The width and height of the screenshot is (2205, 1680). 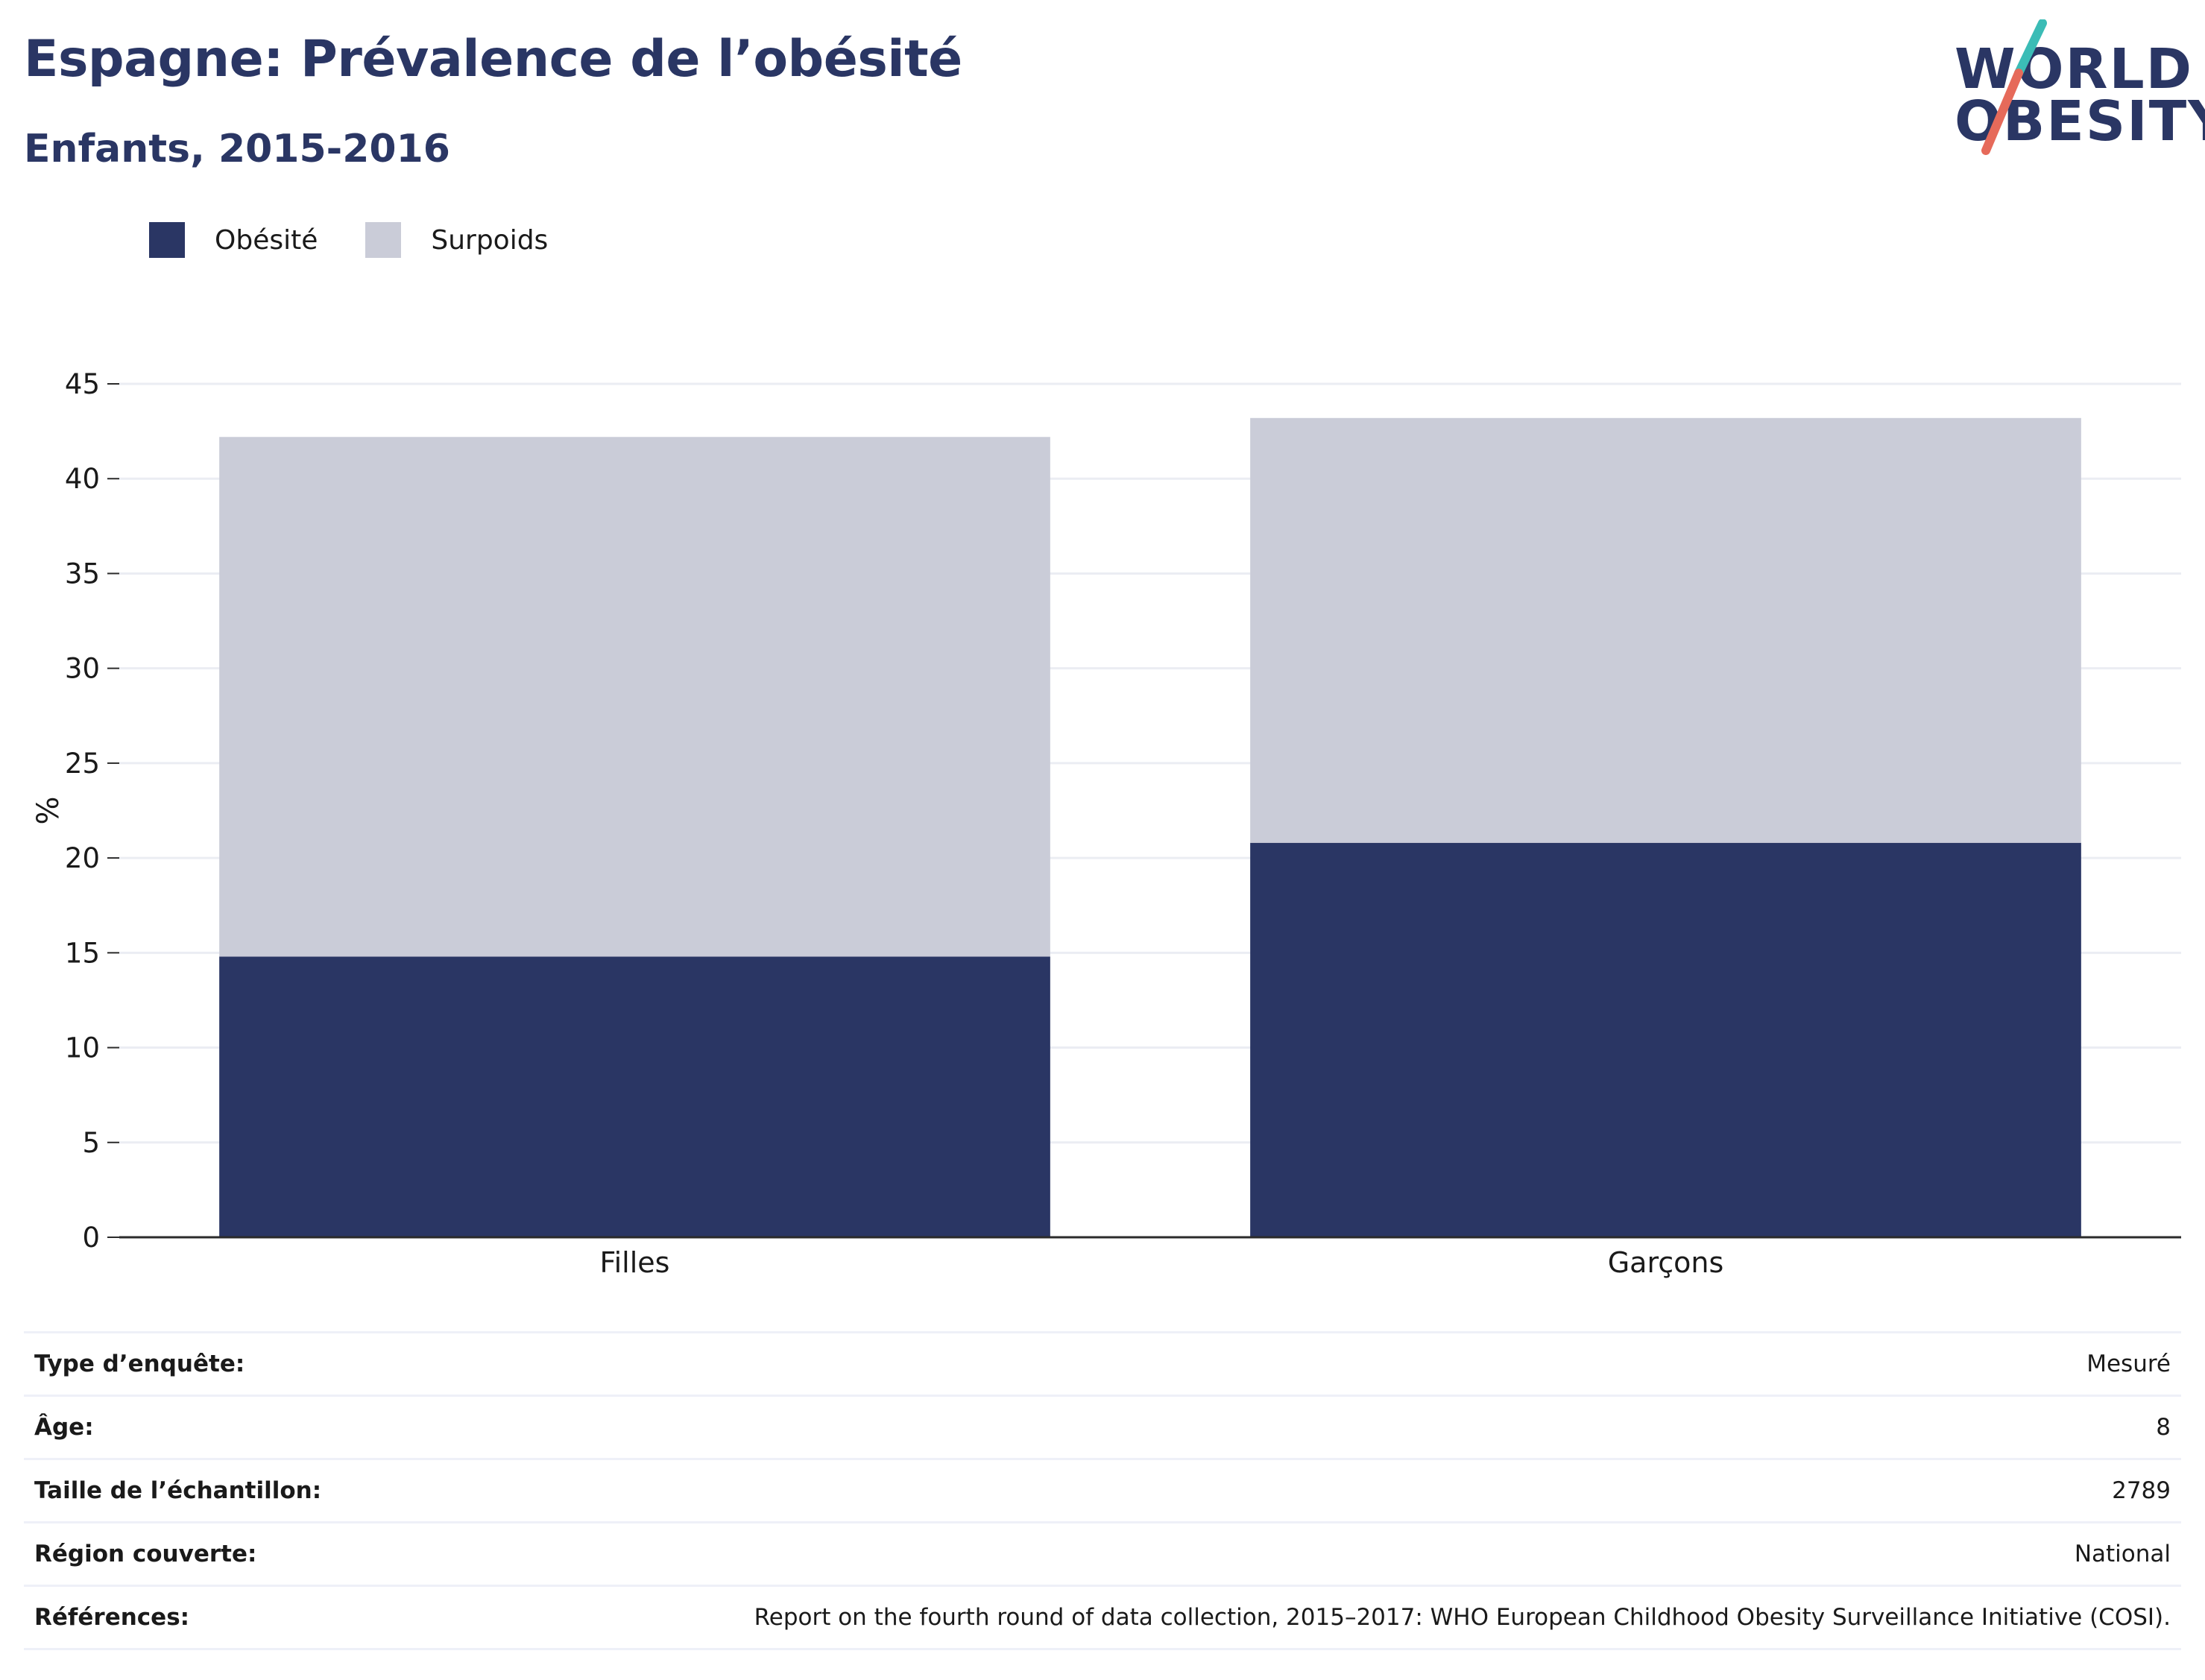 I want to click on chart-subtitle: Enfants, 2015-2016, so click(x=237, y=149).